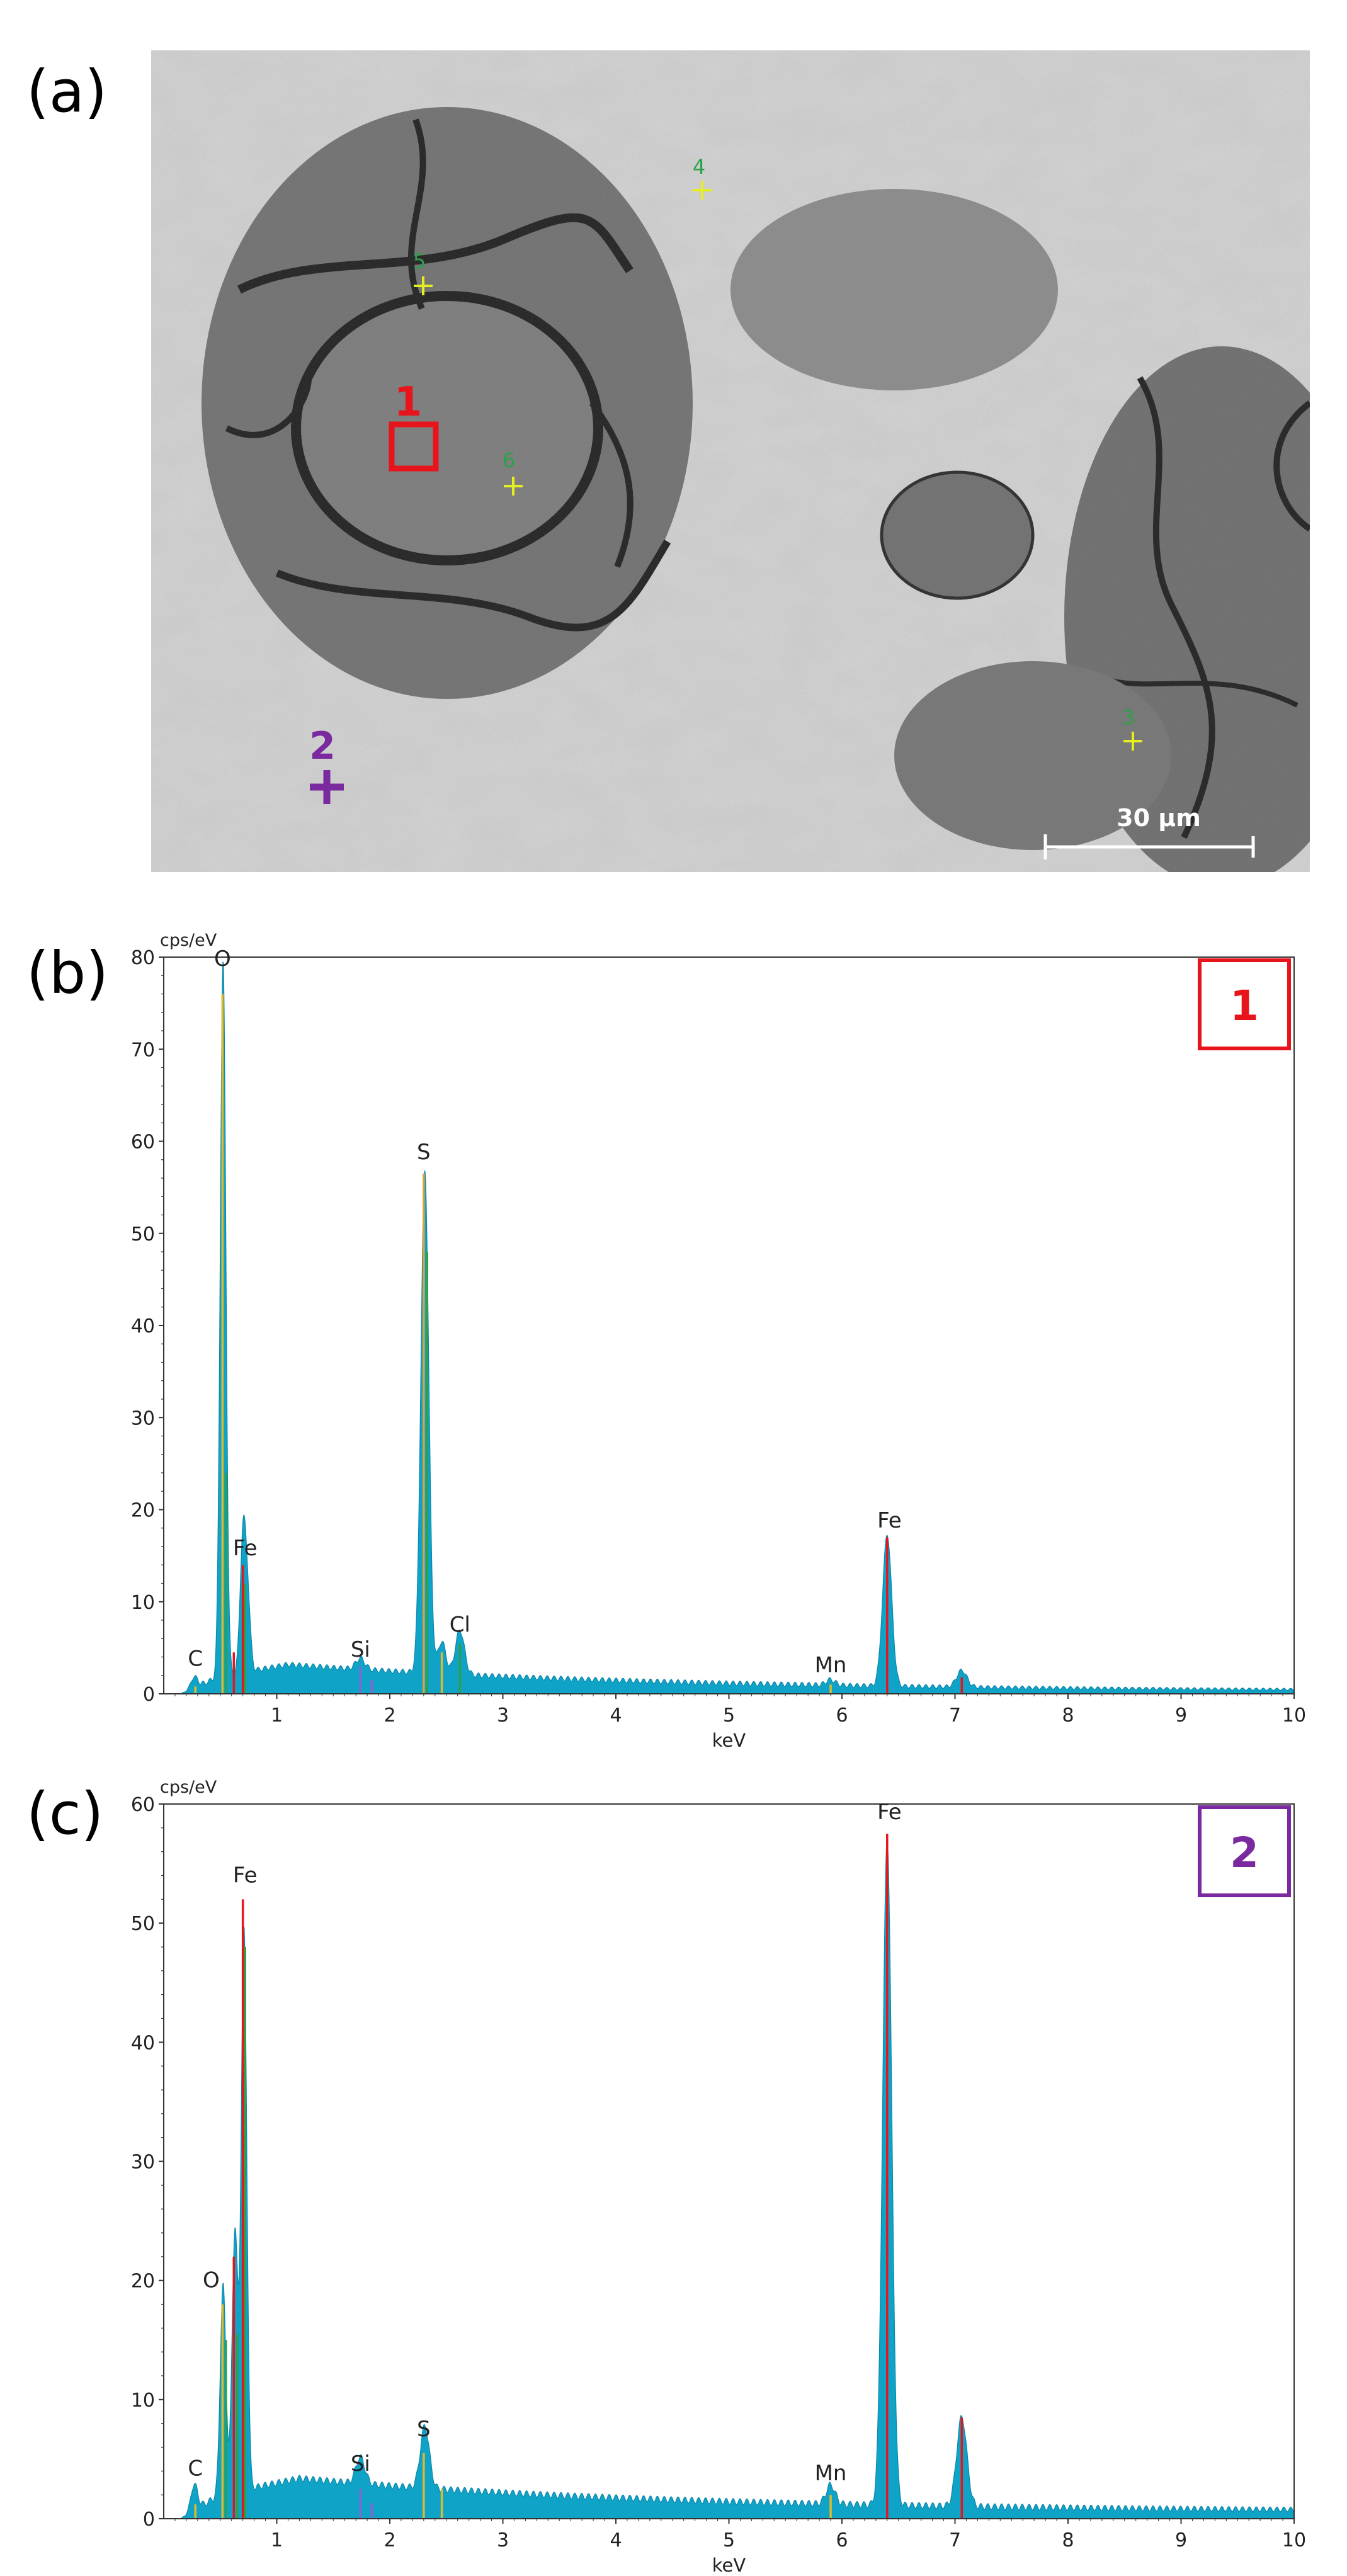  Describe the element at coordinates (143, 958) in the screenshot. I see `y-tick-label-8: 80` at that location.